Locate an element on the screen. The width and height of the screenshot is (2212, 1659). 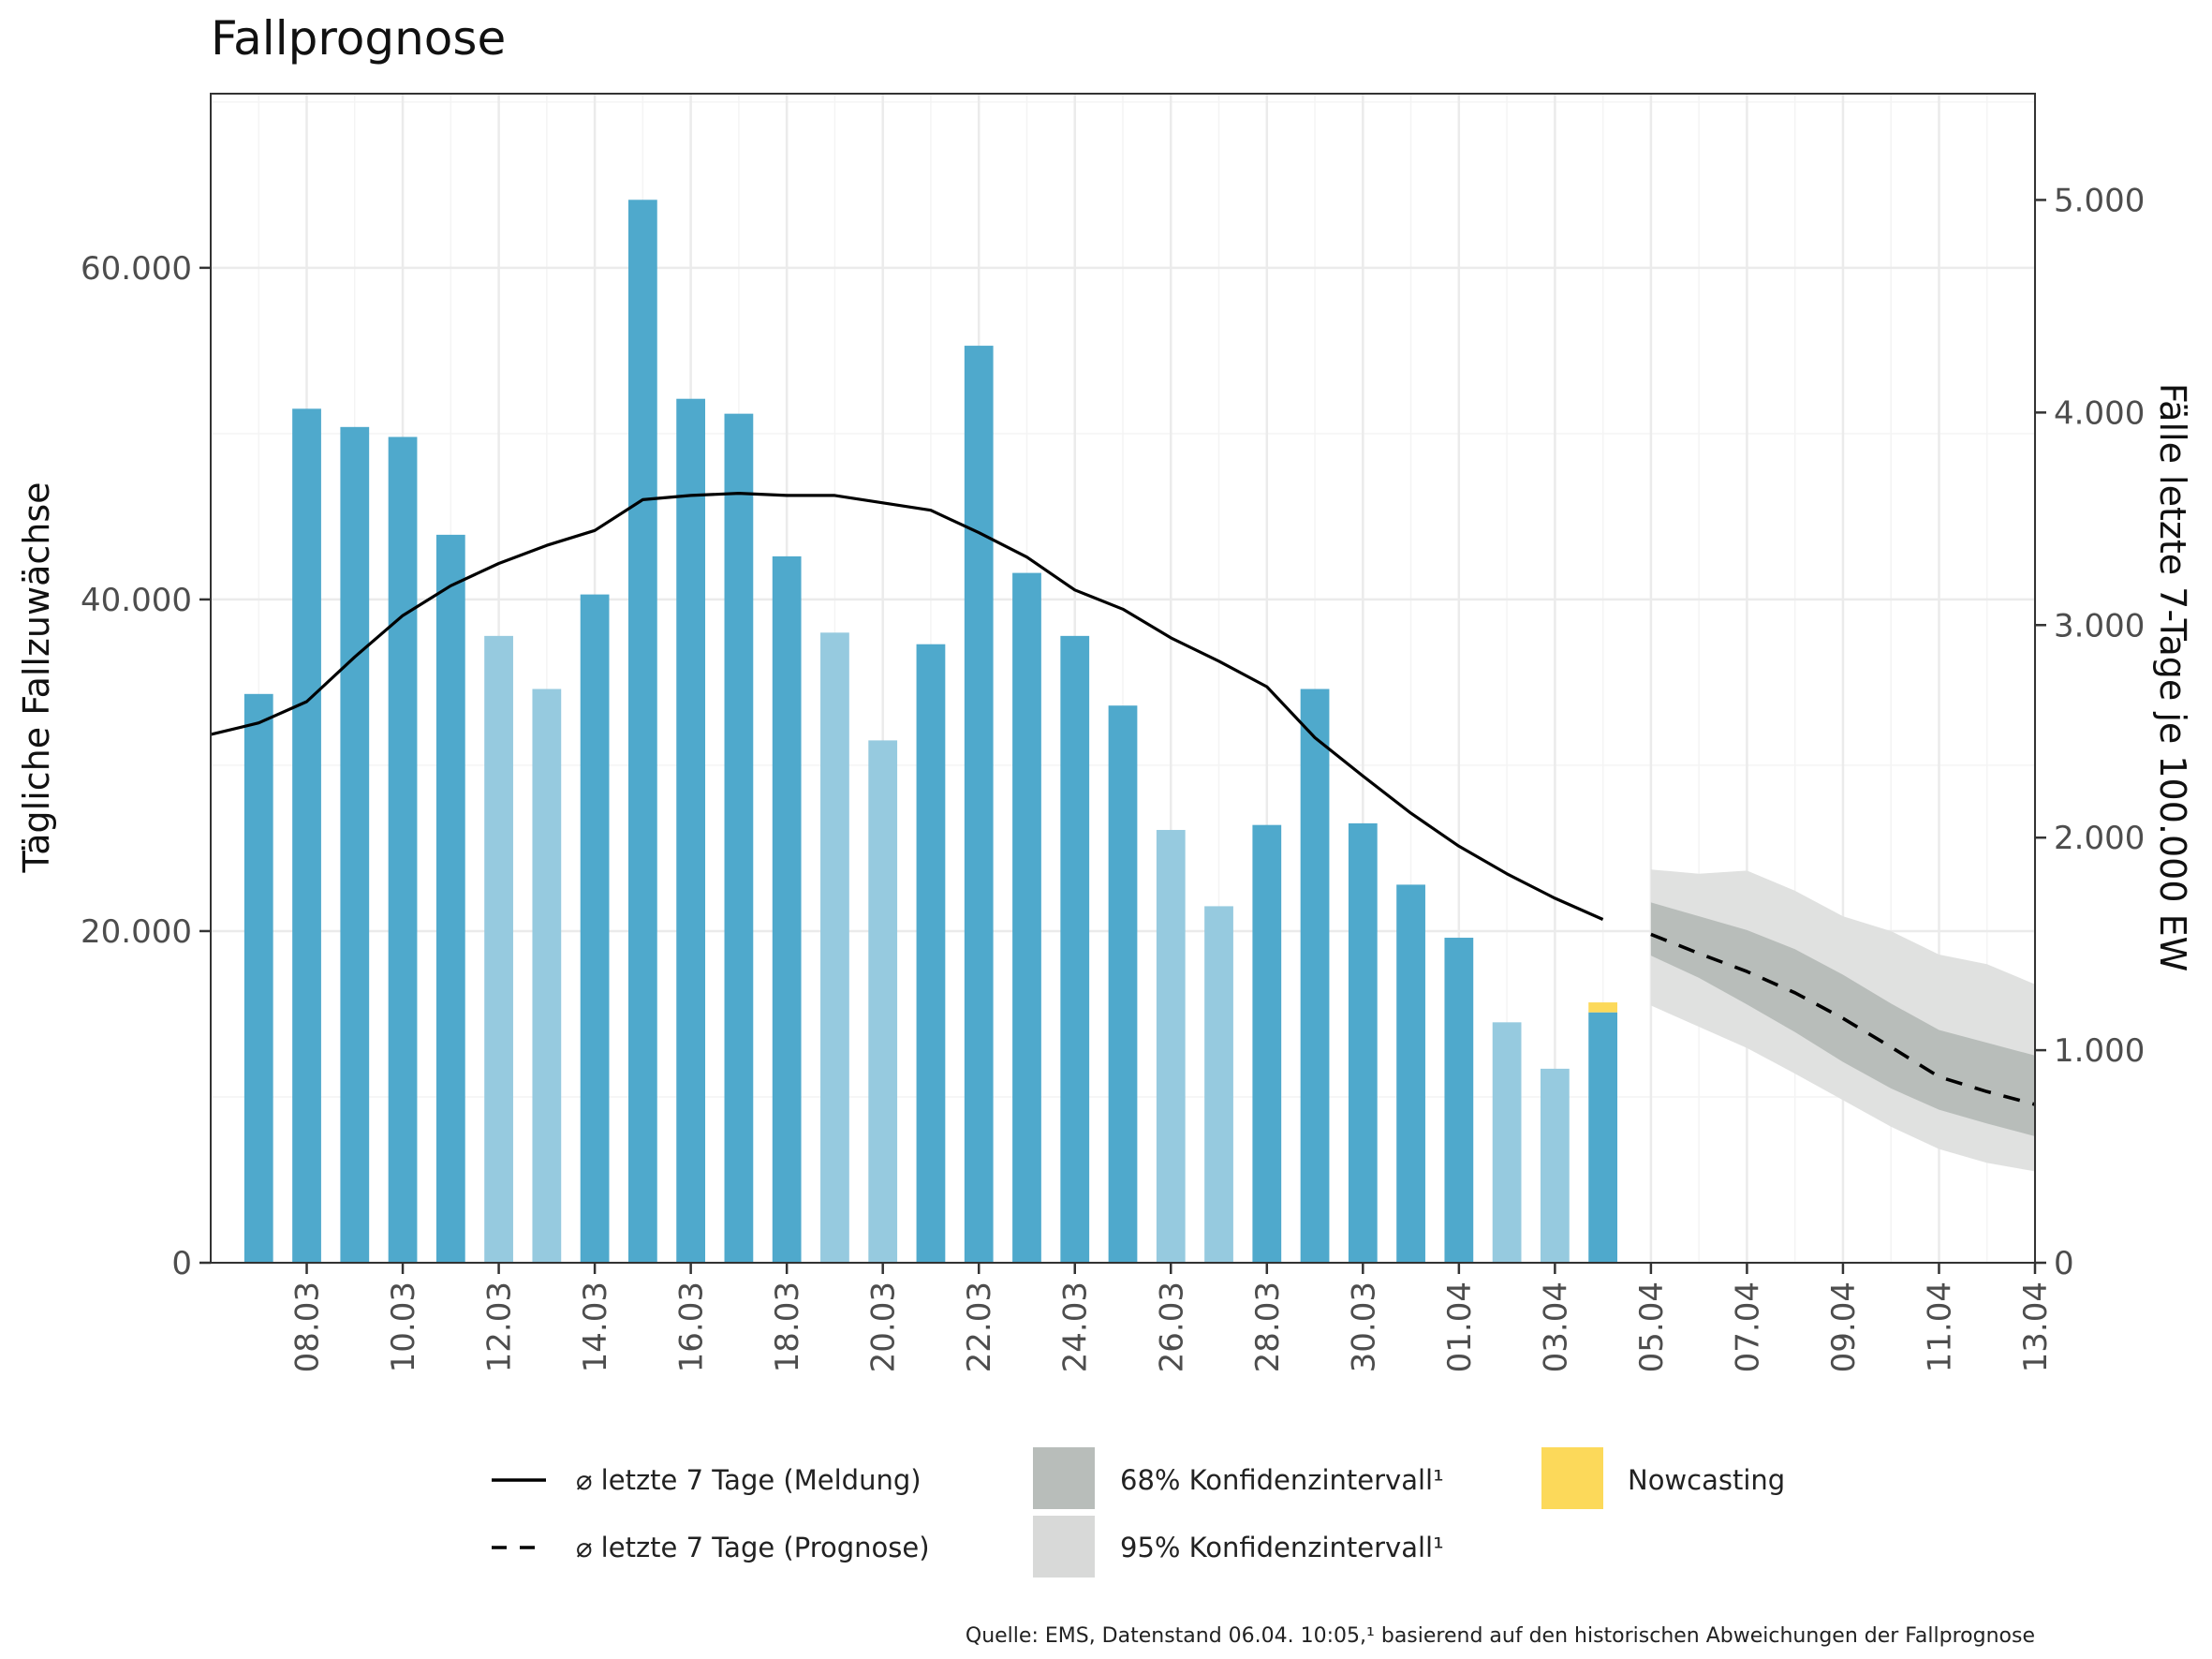
x-tick-label: 24.03 is located at coordinates (1076, 1326).